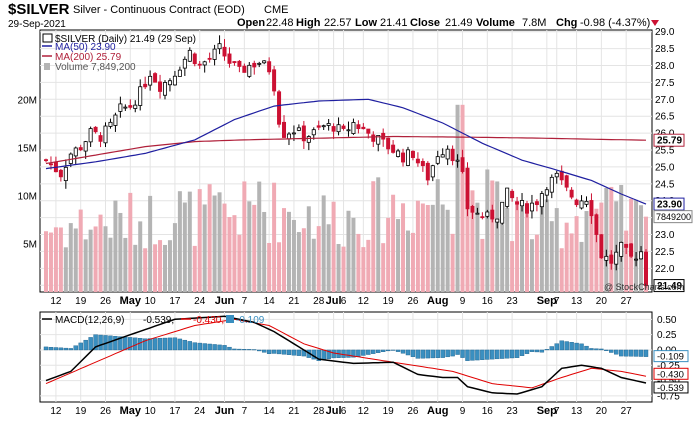 This screenshot has height=421, width=700. I want to click on x-month-label: Jul, so click(334, 301).